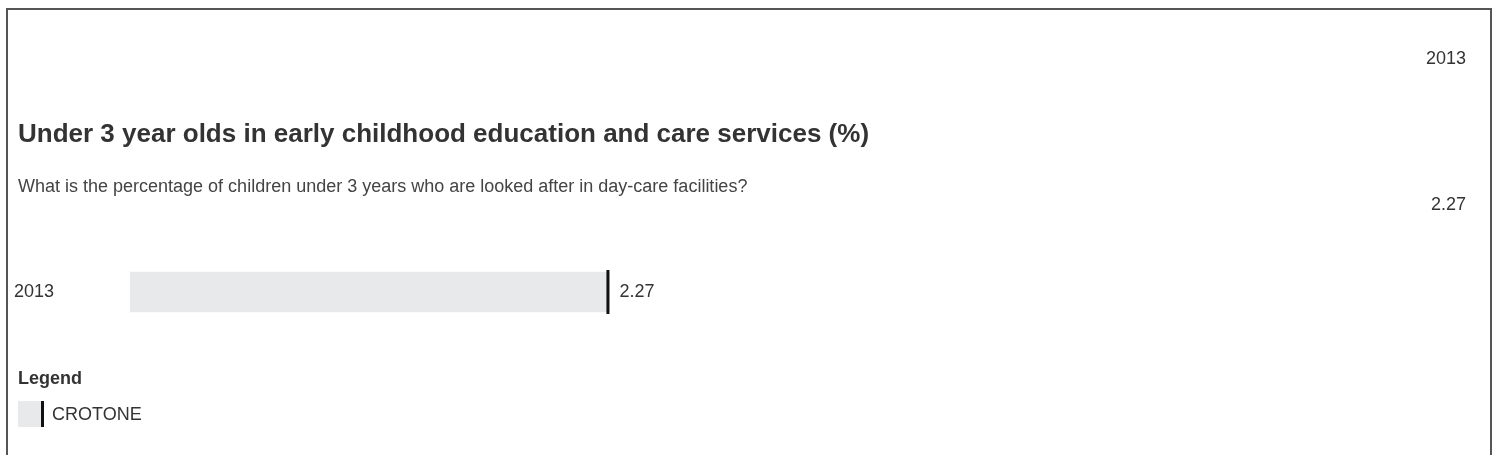  Describe the element at coordinates (1448, 204) in the screenshot. I see `text: 2.27` at that location.